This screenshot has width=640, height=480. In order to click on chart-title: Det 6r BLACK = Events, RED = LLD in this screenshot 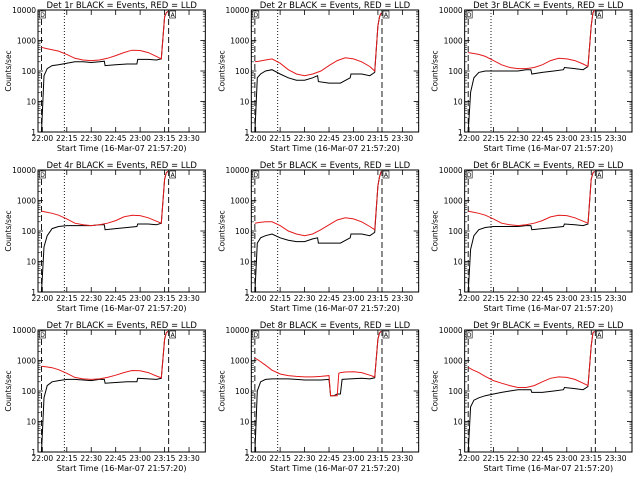, I will do `click(548, 166)`.